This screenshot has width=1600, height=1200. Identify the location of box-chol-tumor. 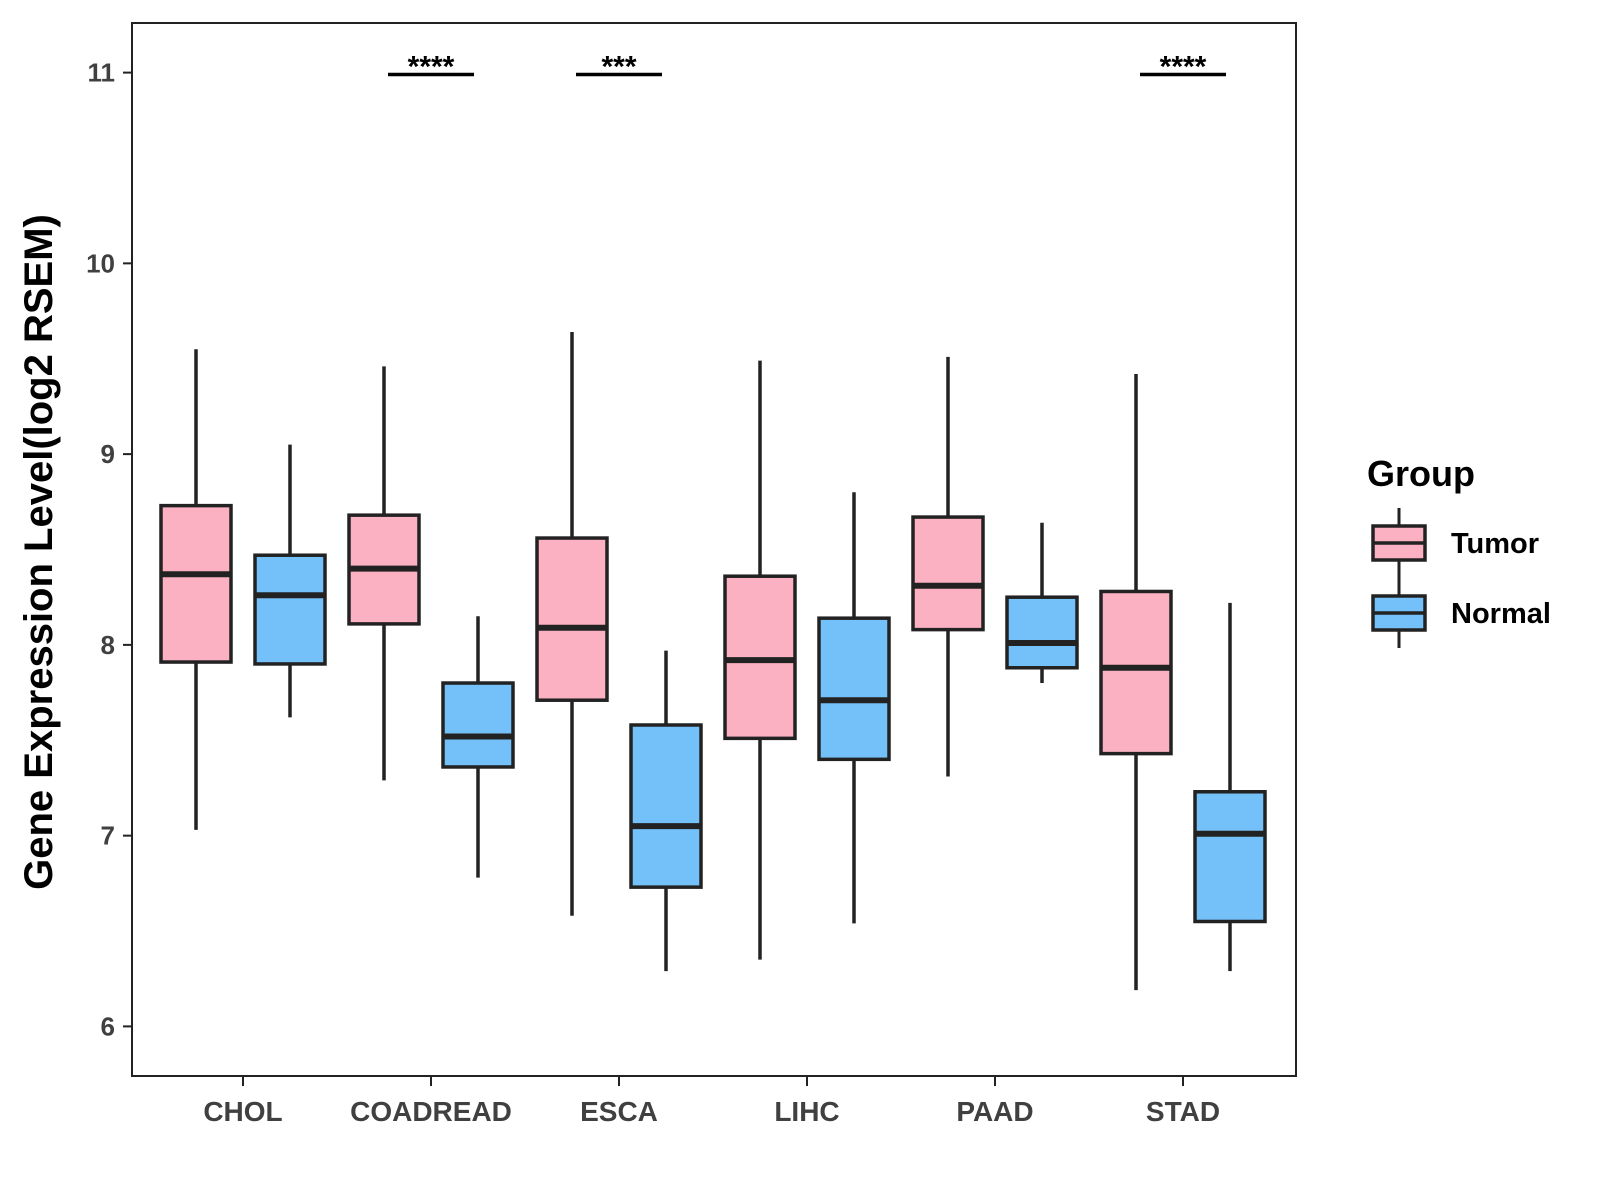
(196, 583).